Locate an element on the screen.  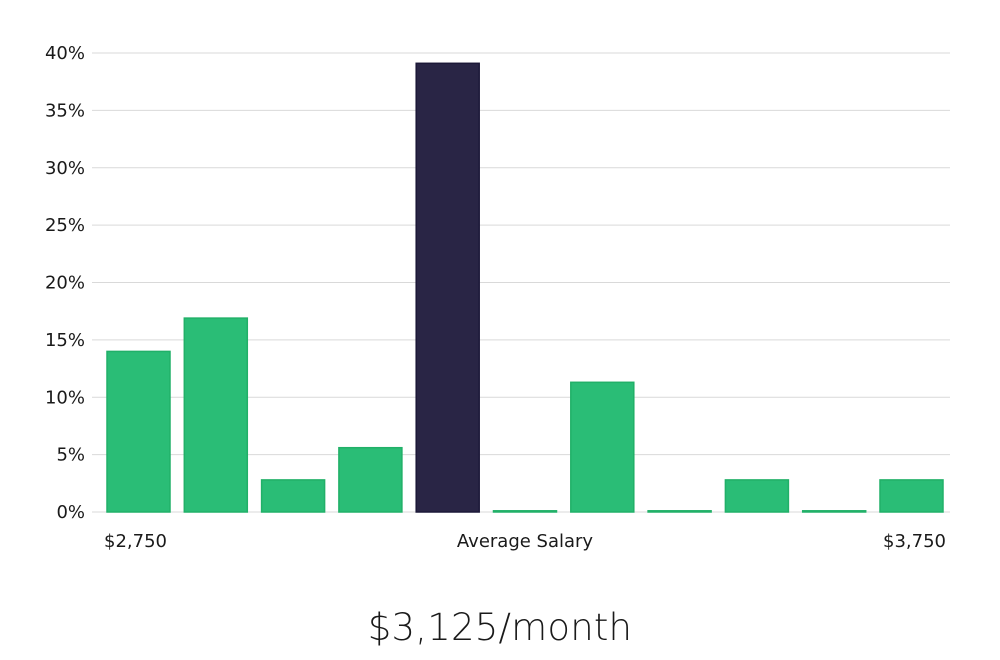
x-label-start: $2,750 is located at coordinates (135, 541).